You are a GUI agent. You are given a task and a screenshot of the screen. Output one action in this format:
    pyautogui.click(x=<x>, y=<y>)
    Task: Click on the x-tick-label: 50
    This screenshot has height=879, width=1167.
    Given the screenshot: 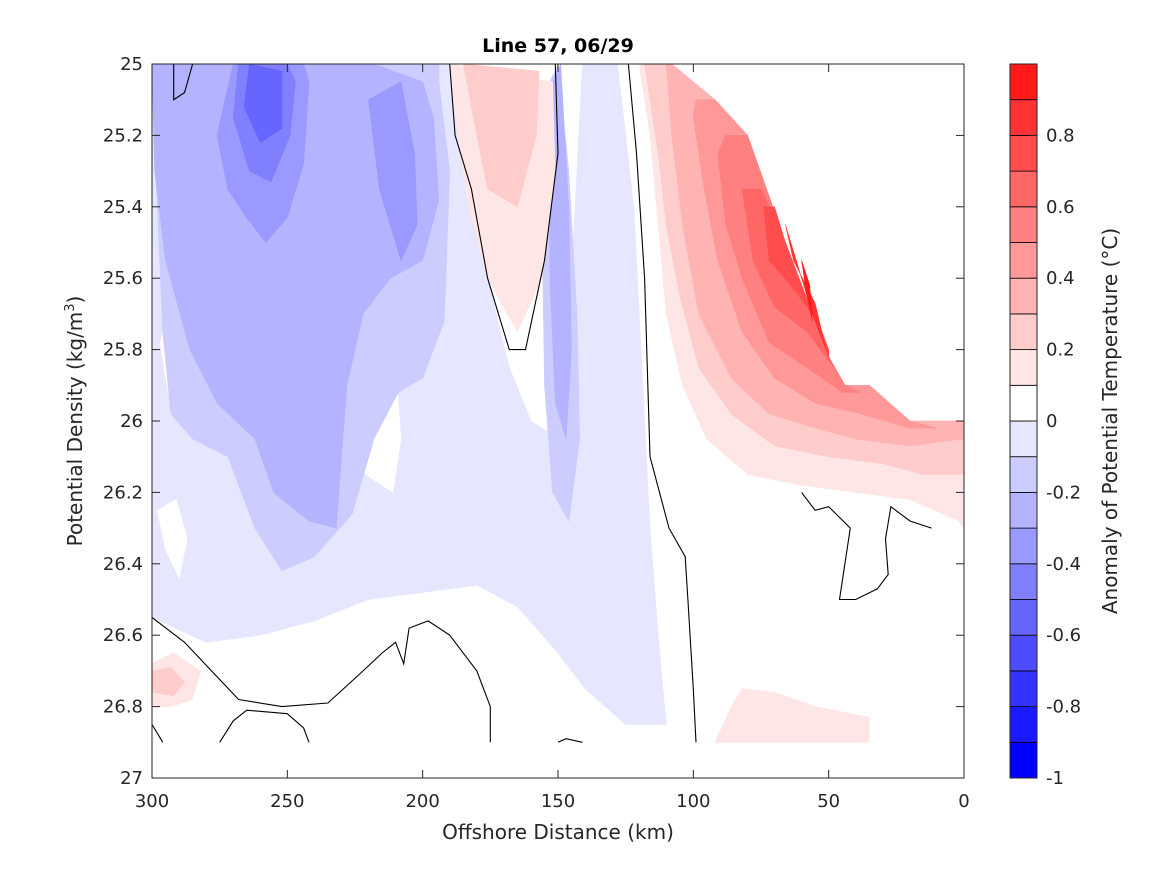 What is the action you would take?
    pyautogui.click(x=828, y=801)
    